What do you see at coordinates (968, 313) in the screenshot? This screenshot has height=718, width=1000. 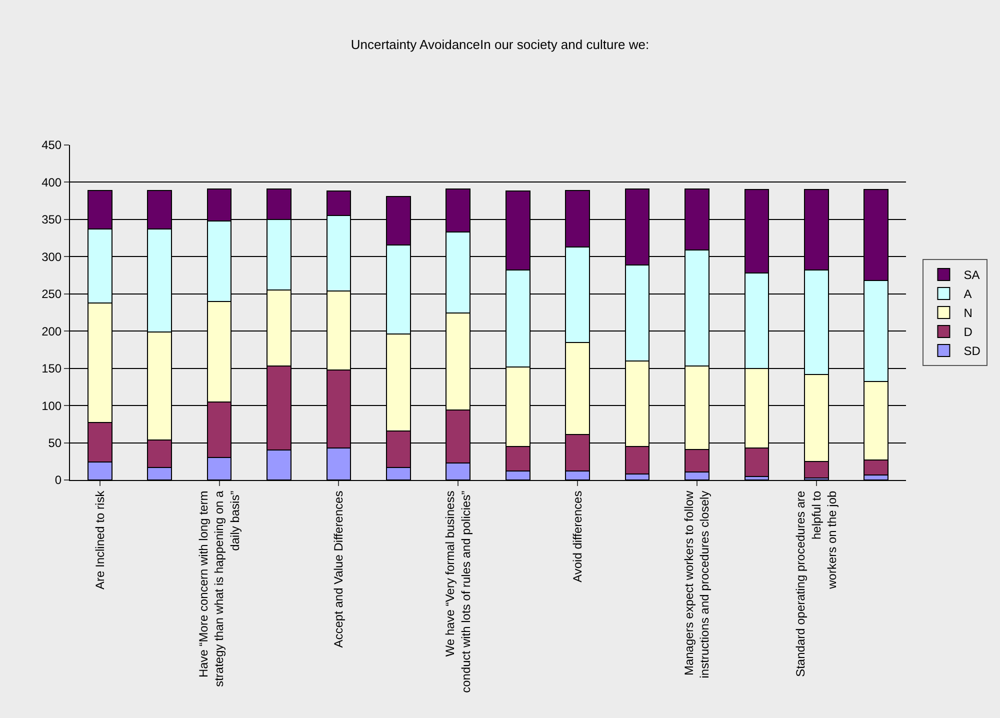 I see `legend-label: N` at bounding box center [968, 313].